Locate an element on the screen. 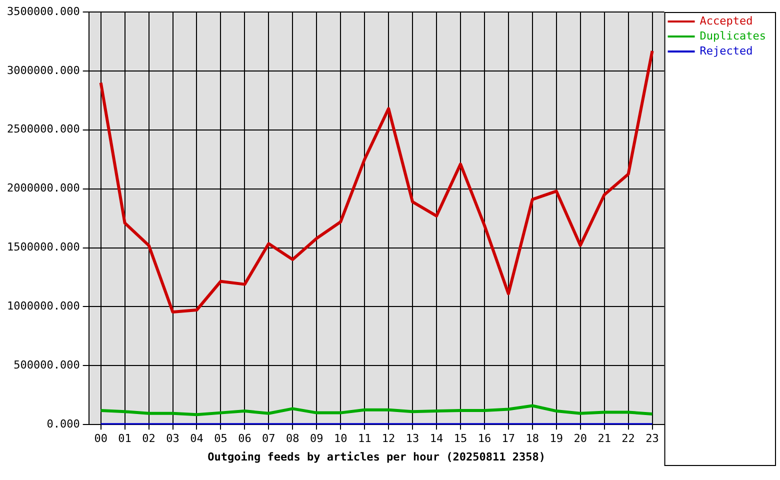 This screenshot has width=780, height=480. x-tick-label: 19 is located at coordinates (557, 439).